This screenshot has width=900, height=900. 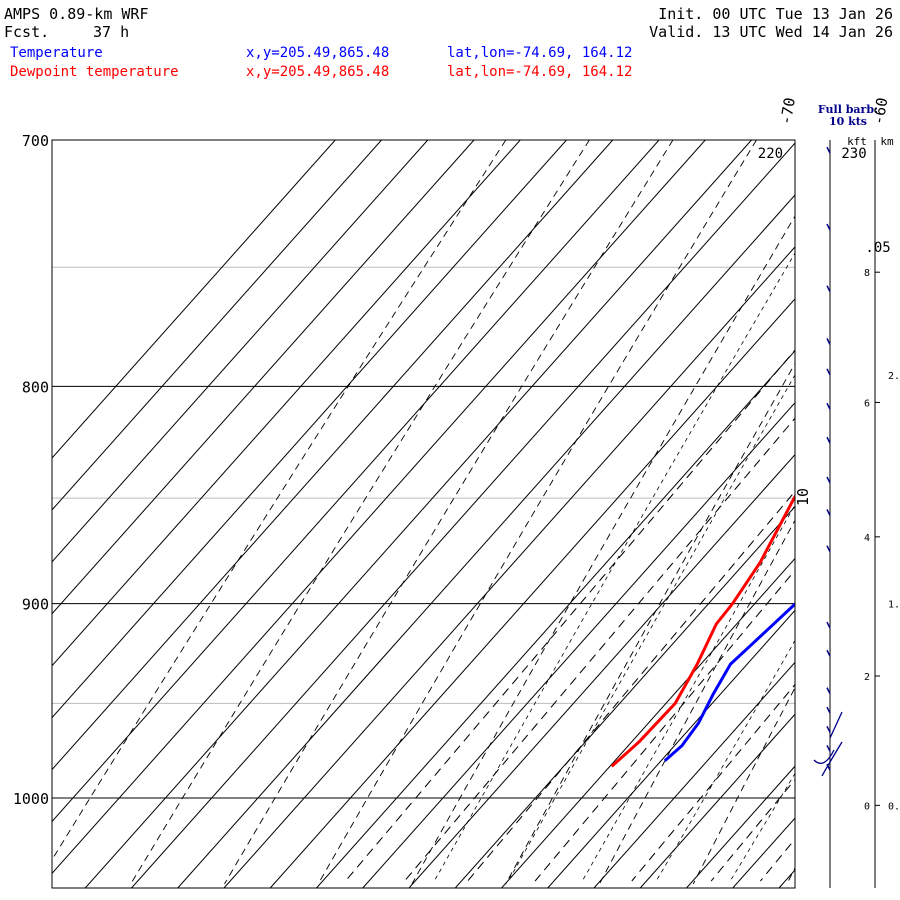 I want to click on isotherm-label--70: -70, so click(x=788, y=111).